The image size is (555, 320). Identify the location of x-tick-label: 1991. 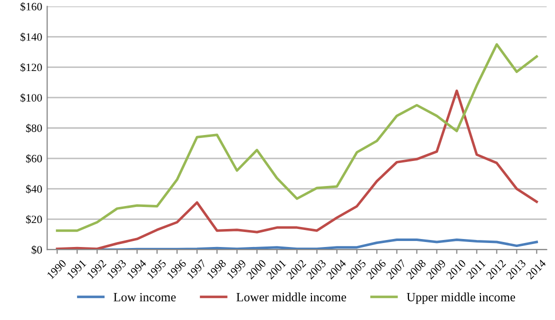
(76, 269).